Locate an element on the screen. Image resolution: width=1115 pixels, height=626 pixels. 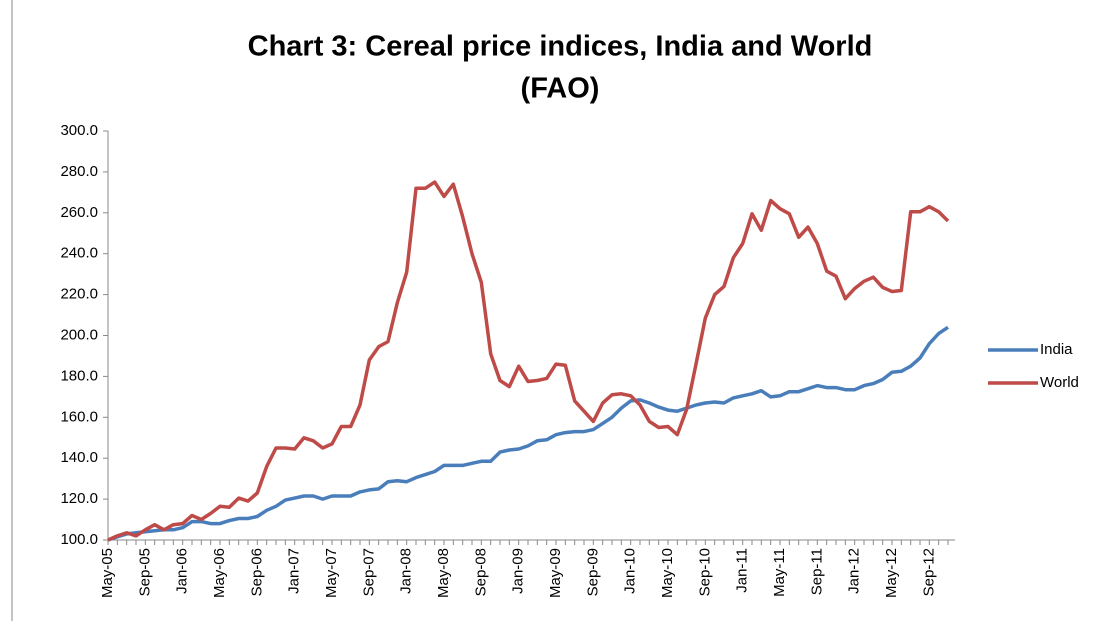
legend-label: India is located at coordinates (1056, 349).